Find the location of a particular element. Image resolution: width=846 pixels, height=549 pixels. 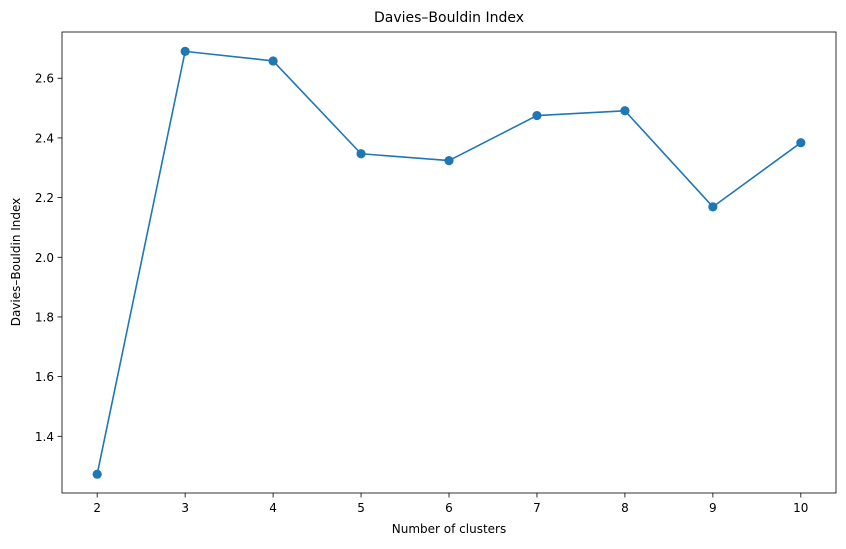

x-tick-label: 2 is located at coordinates (97, 508).